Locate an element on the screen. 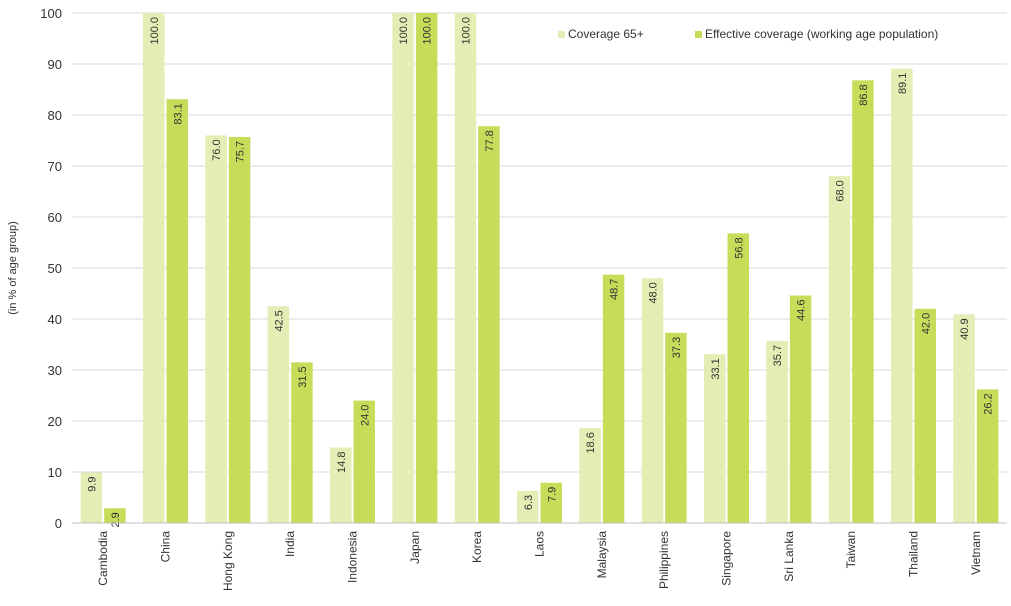  value-label: 31.5 is located at coordinates (303, 376).